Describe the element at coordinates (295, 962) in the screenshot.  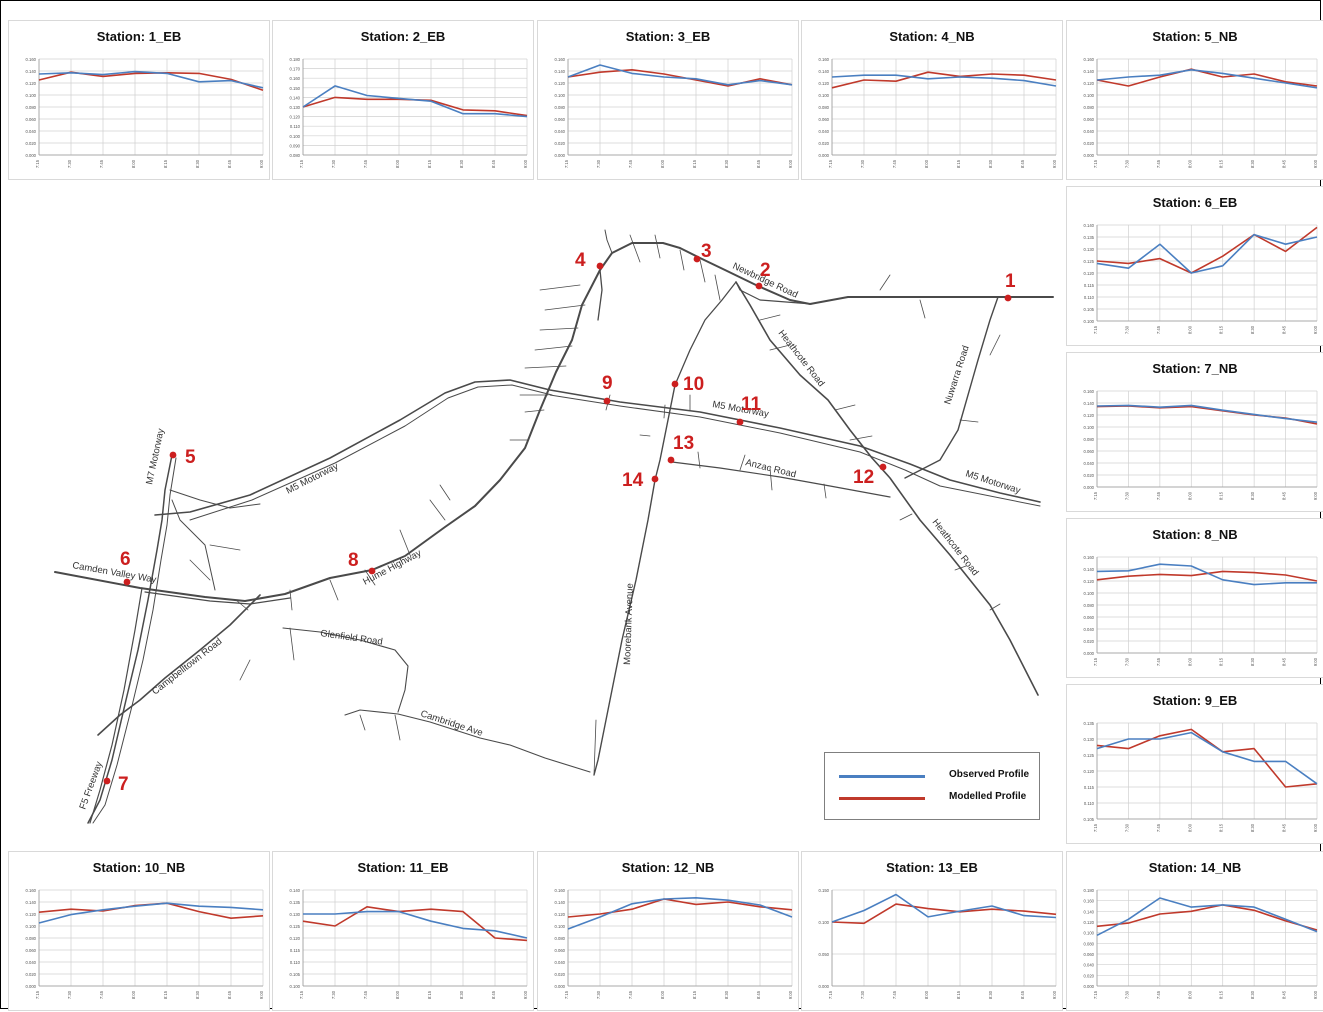
I see `y-tick-label: 0.110` at that location.